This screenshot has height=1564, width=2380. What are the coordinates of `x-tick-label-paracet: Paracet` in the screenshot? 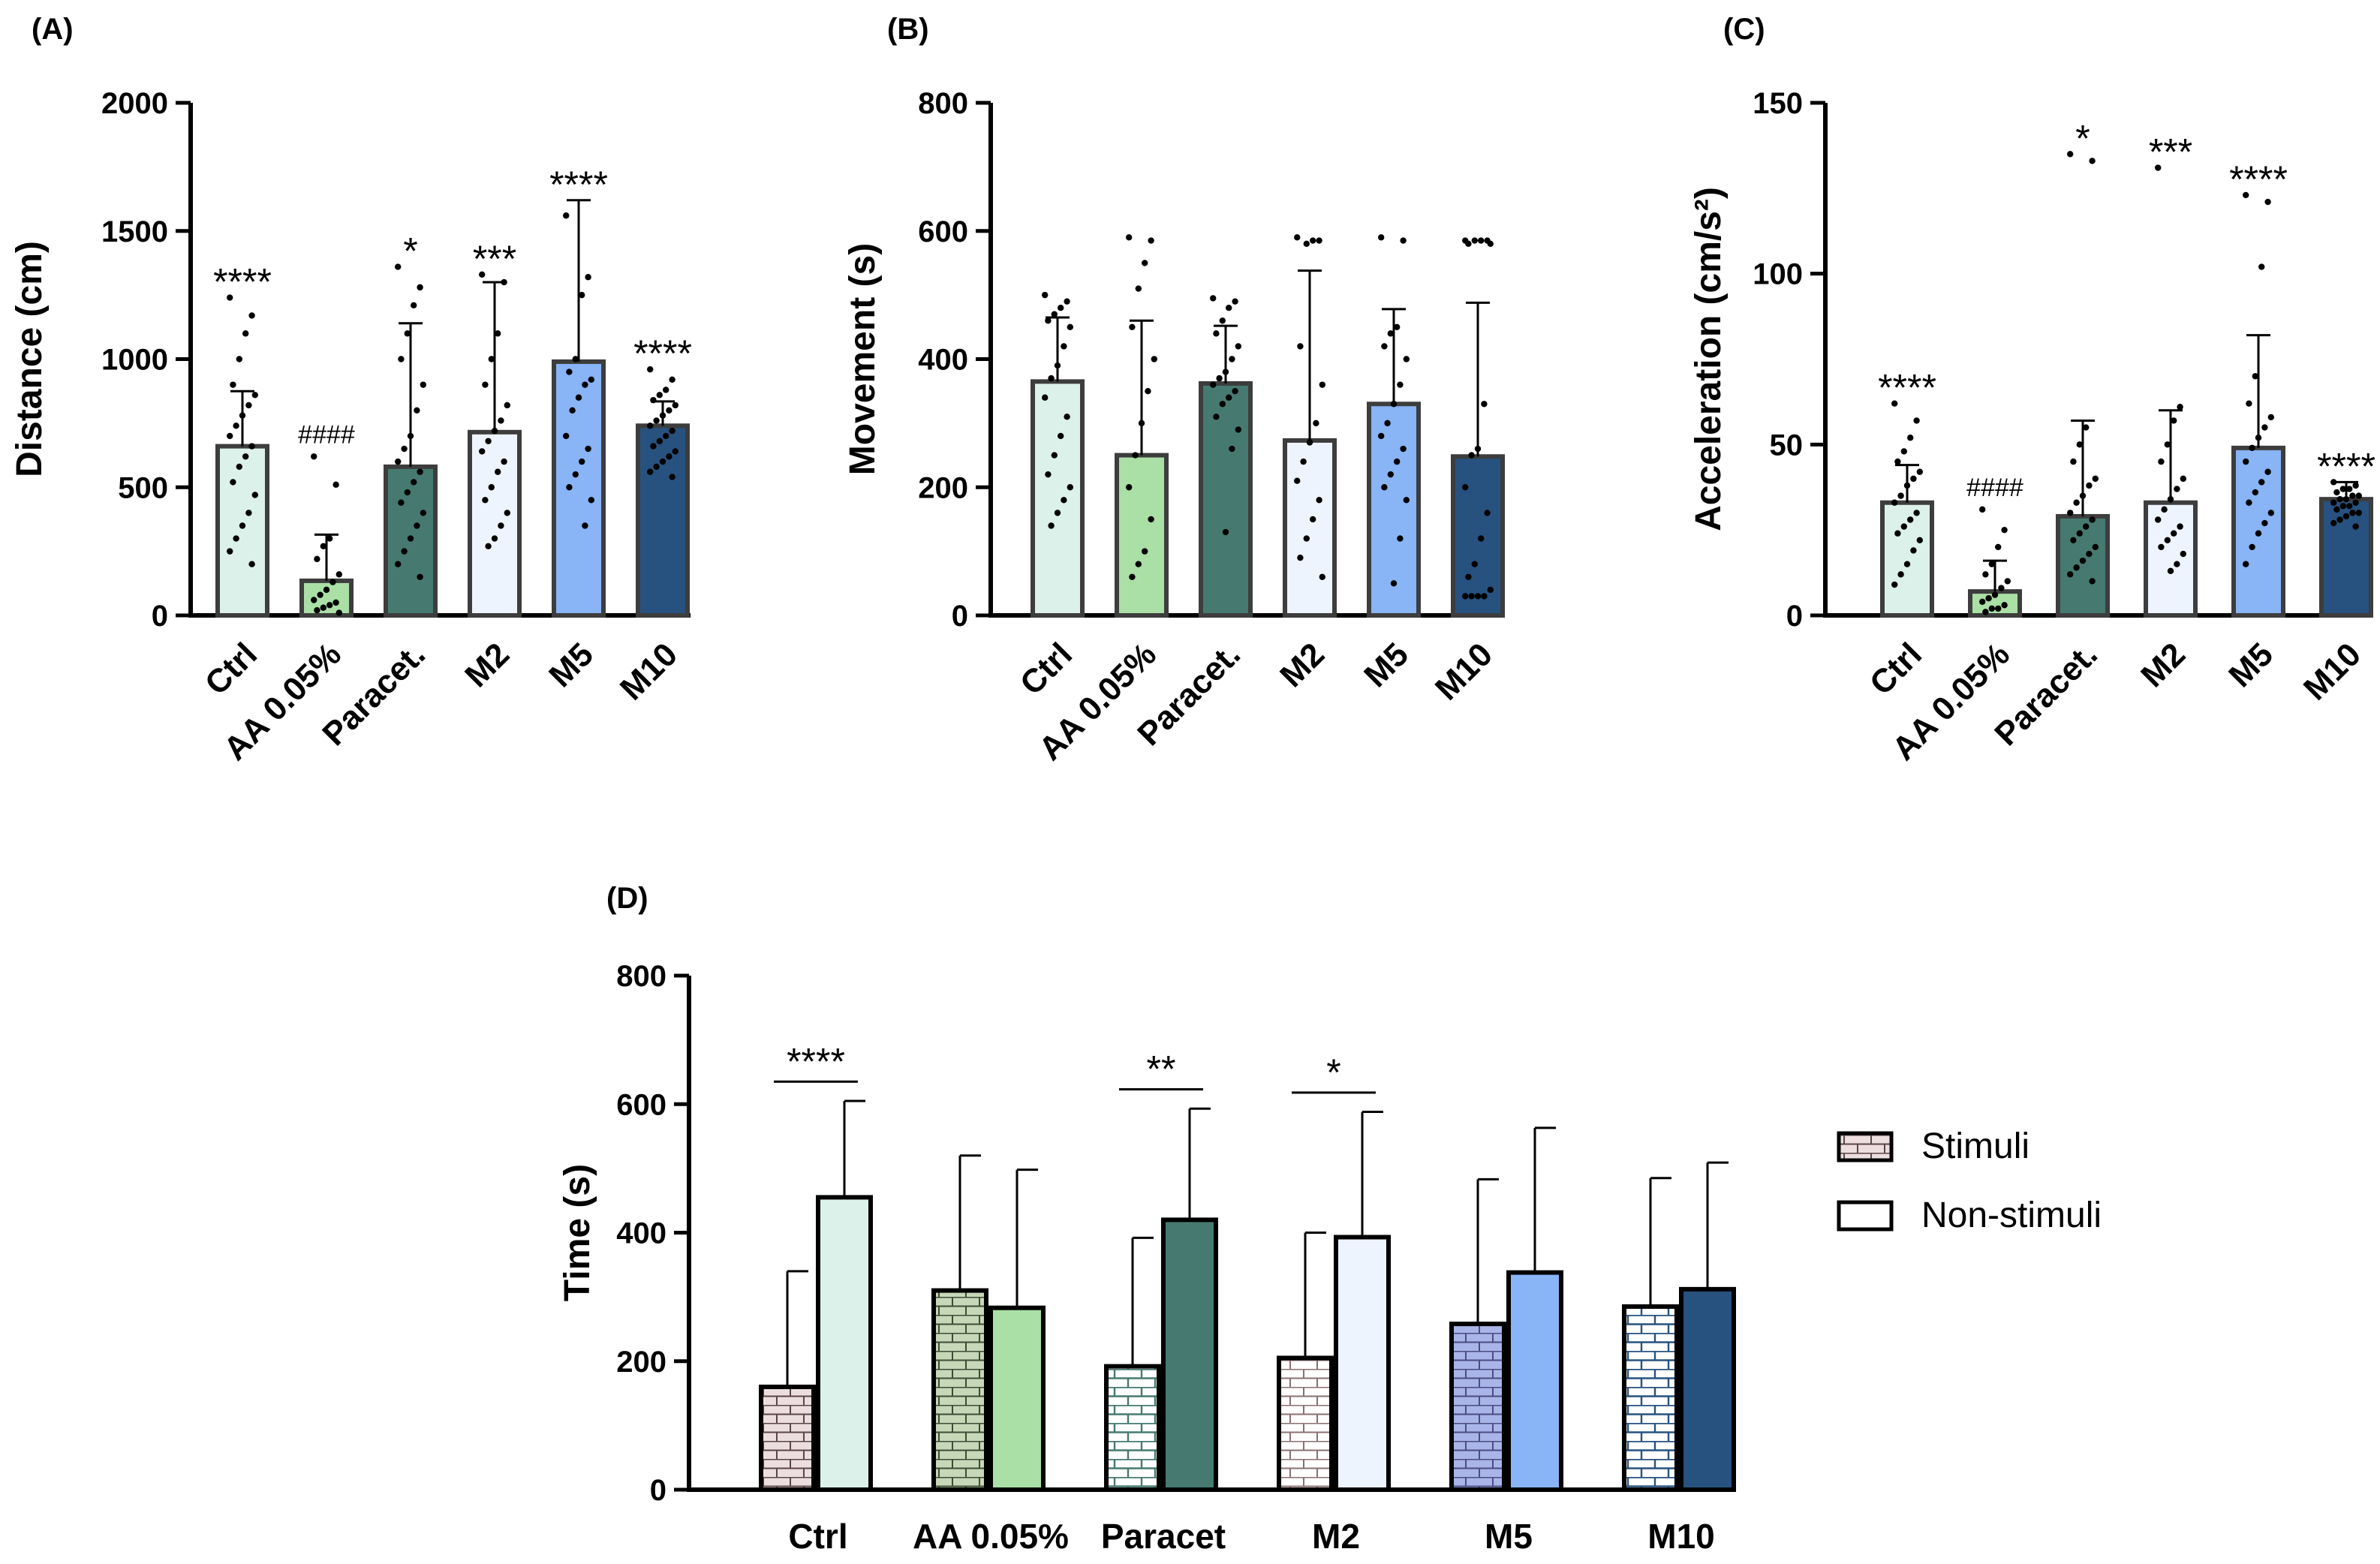 It's located at (1163, 1536).